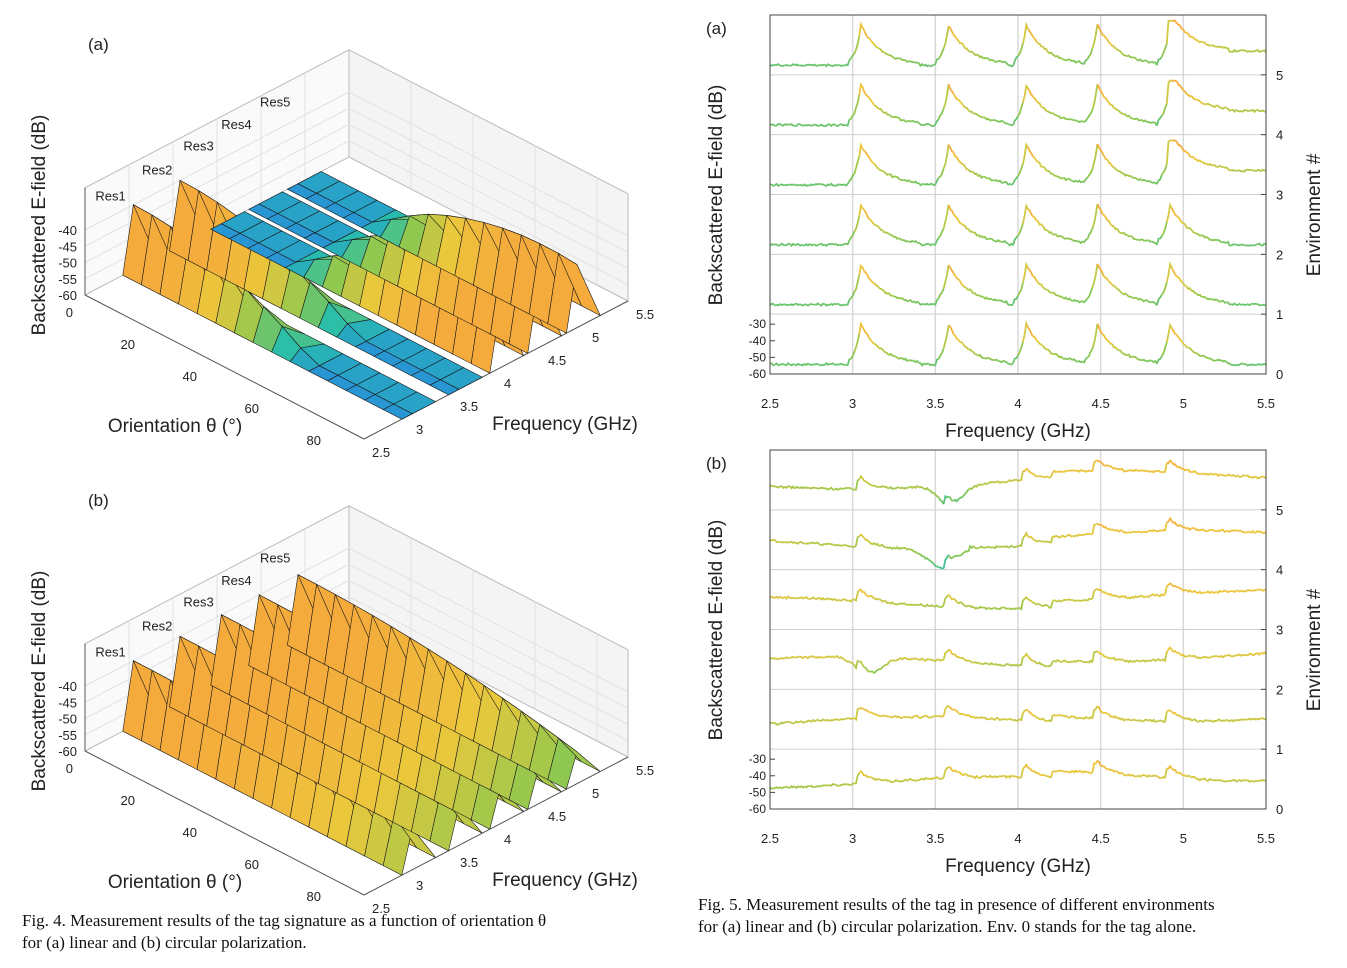 The height and width of the screenshot is (968, 1347). What do you see at coordinates (39, 681) in the screenshot?
I see `z-axis-label: Backscattered E-field (dB)` at bounding box center [39, 681].